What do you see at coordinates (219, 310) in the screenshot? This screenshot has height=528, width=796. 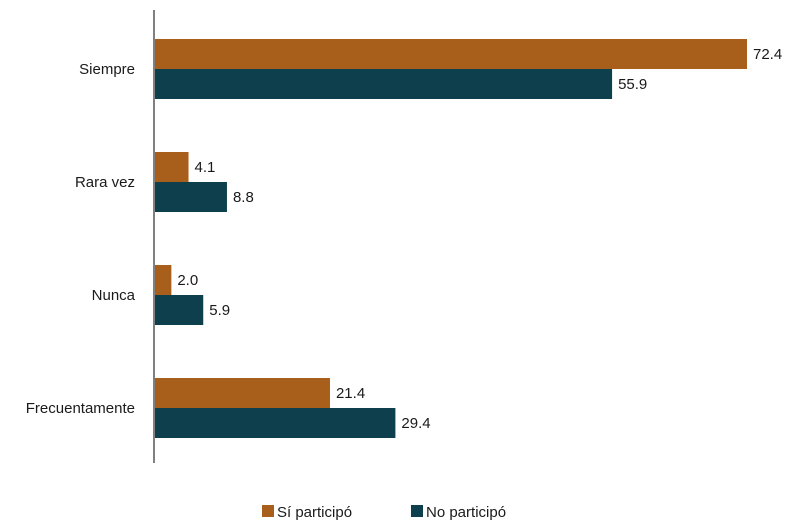 I see `value-label-no-participo-nunca: 5.9` at bounding box center [219, 310].